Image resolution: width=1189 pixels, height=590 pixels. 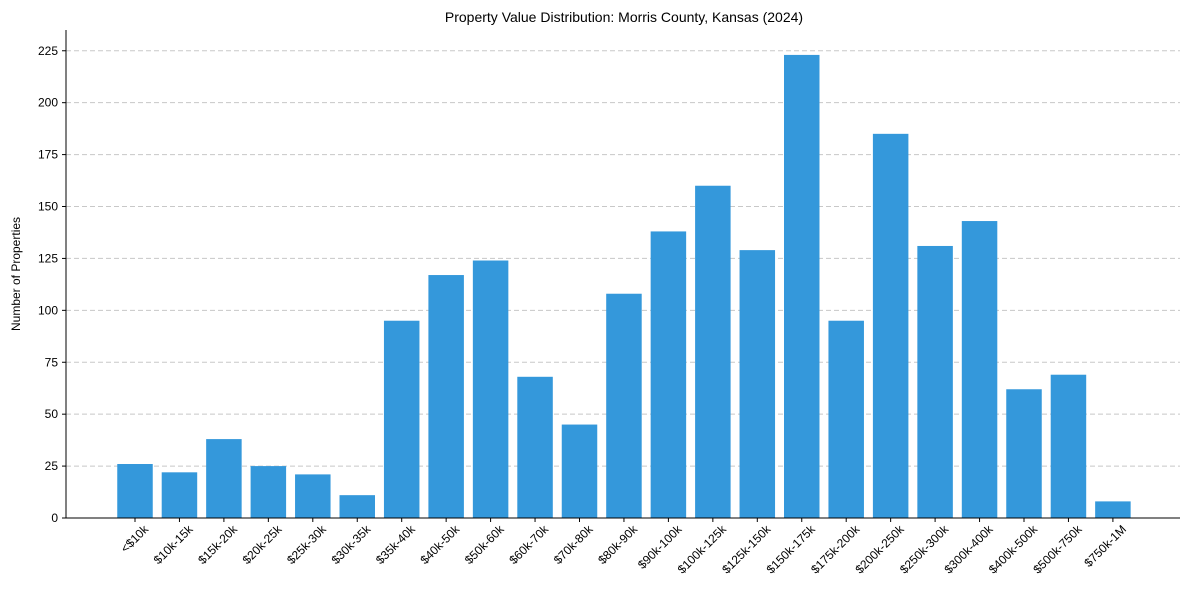 What do you see at coordinates (174, 545) in the screenshot?
I see `x-tick-label: $10k-15k` at bounding box center [174, 545].